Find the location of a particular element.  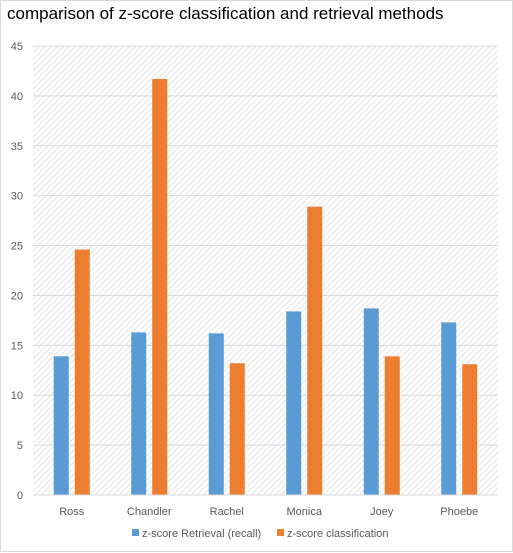

x-tick-label: Monica is located at coordinates (305, 512).